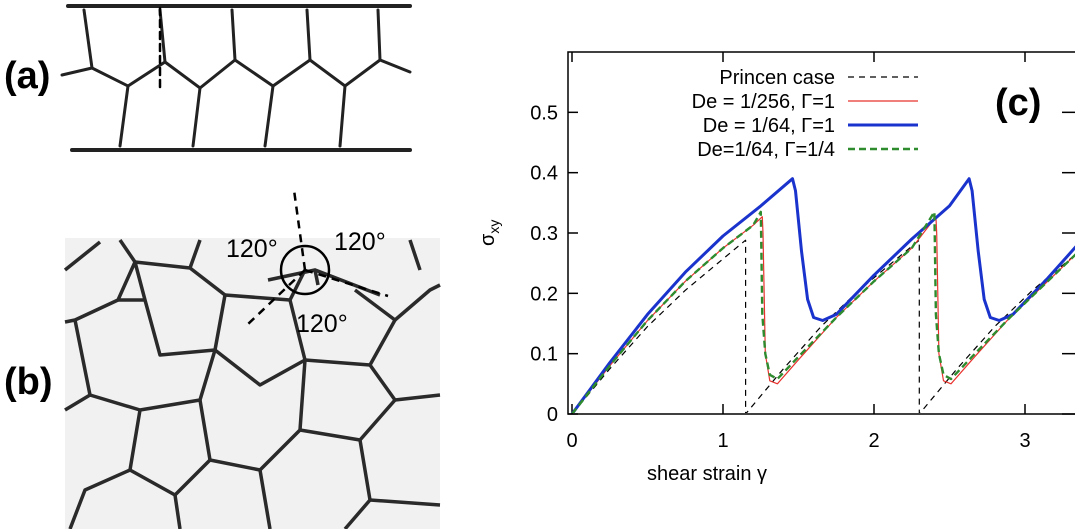 The height and width of the screenshot is (529, 1075). I want to click on y-axis-label: σxy, so click(489, 233).